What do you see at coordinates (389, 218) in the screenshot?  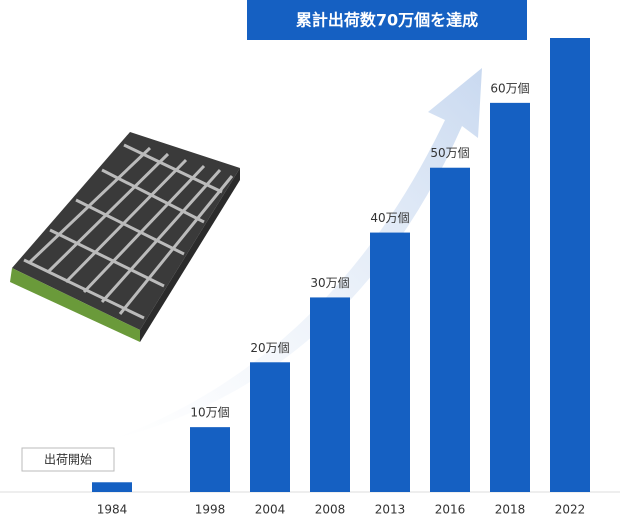 I see `value-label: 40万個` at bounding box center [389, 218].